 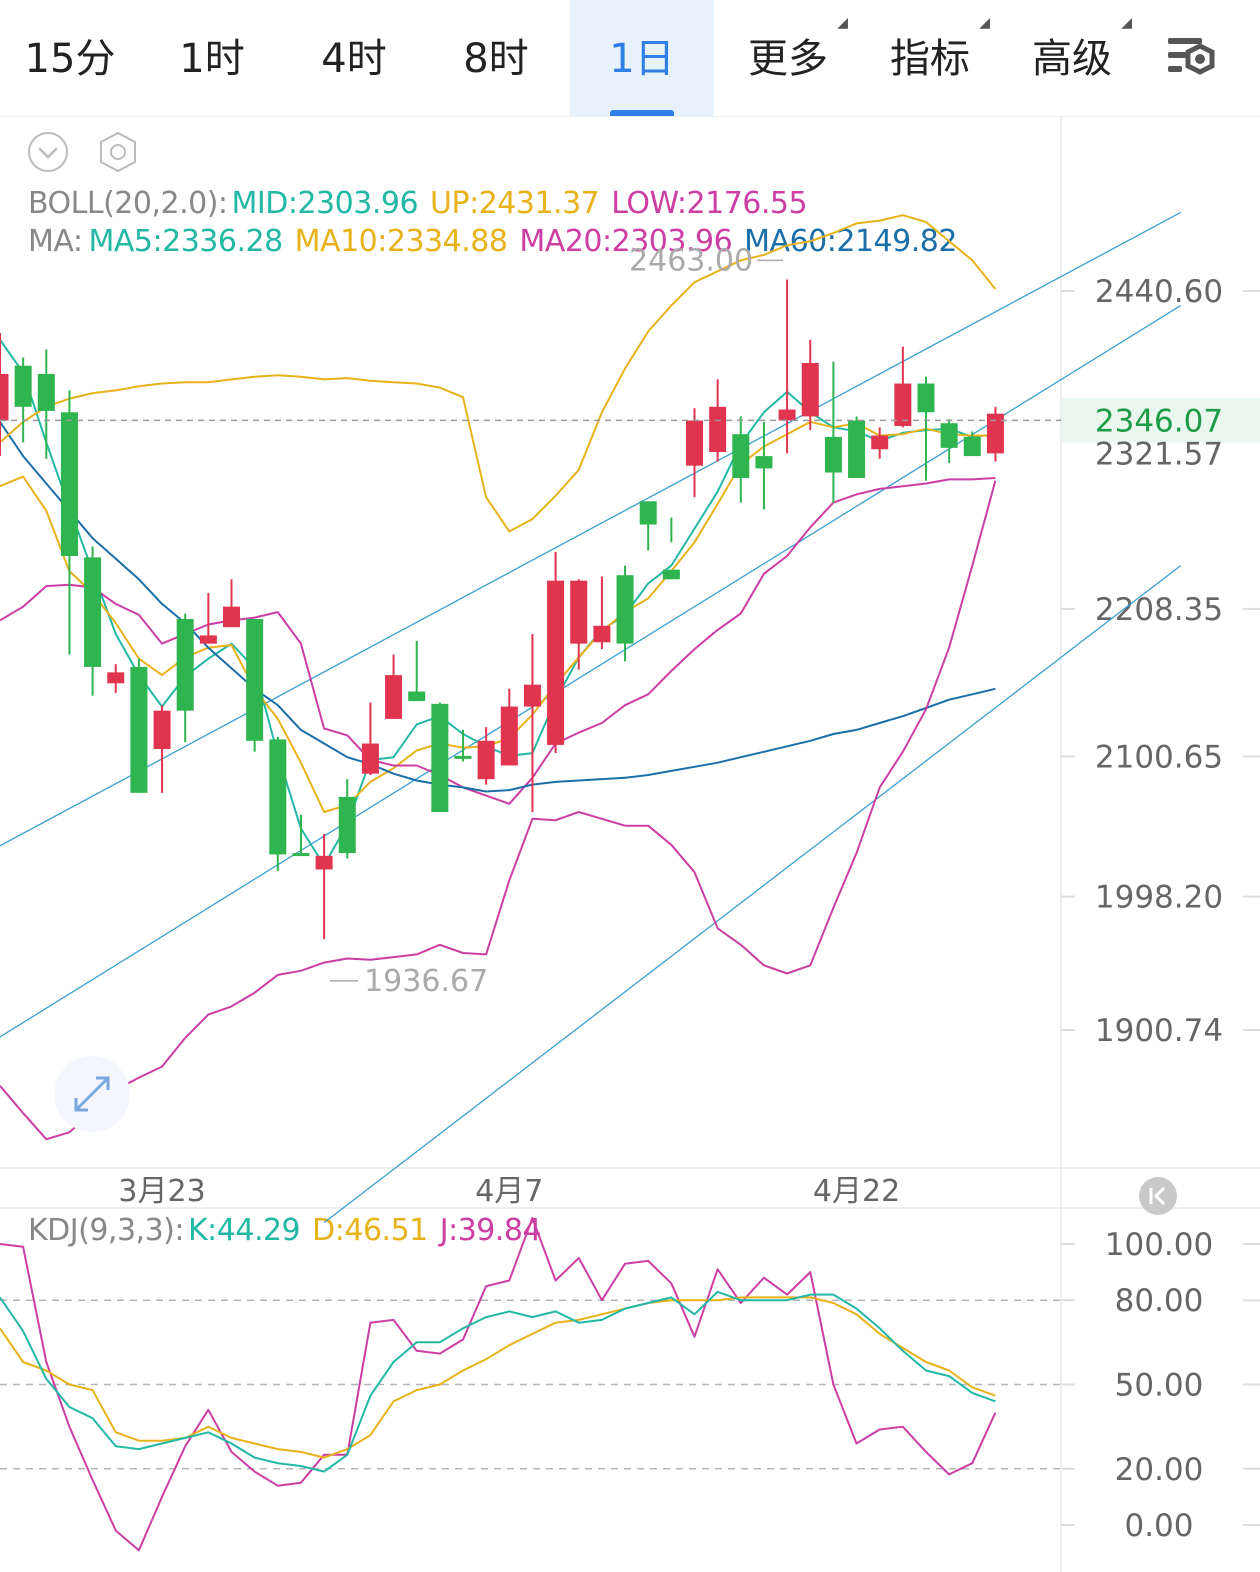 What do you see at coordinates (48, 154) in the screenshot?
I see `chevron-down-circle-icon` at bounding box center [48, 154].